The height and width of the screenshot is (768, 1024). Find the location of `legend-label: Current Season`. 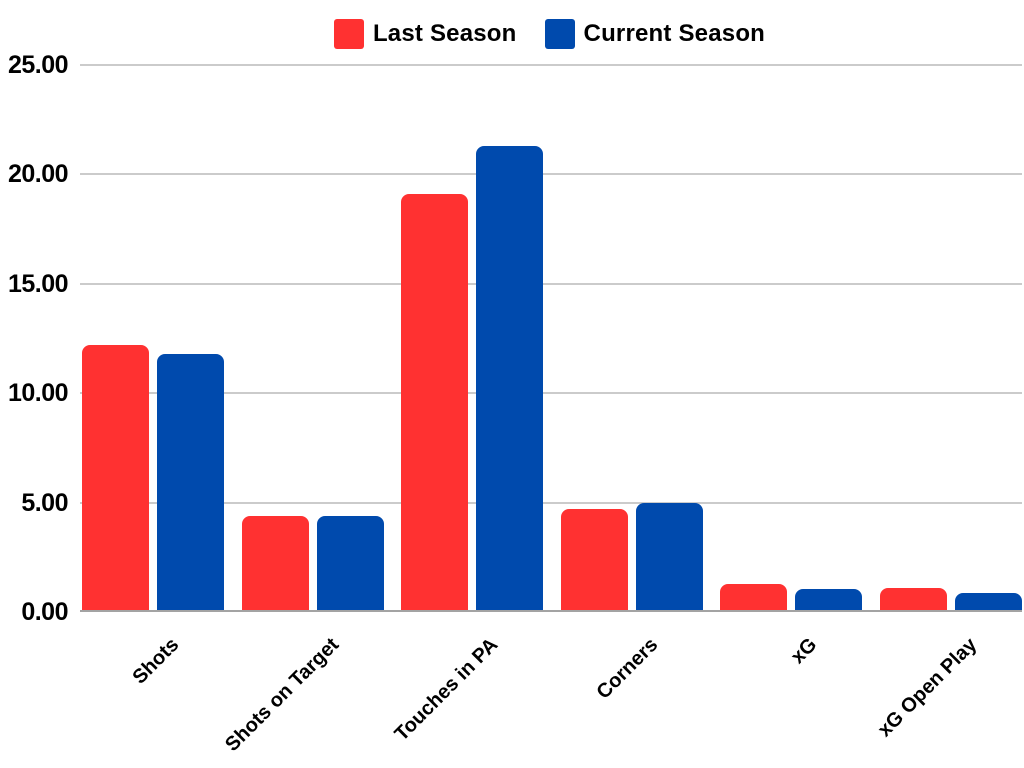

legend-label: Current Season is located at coordinates (674, 33).